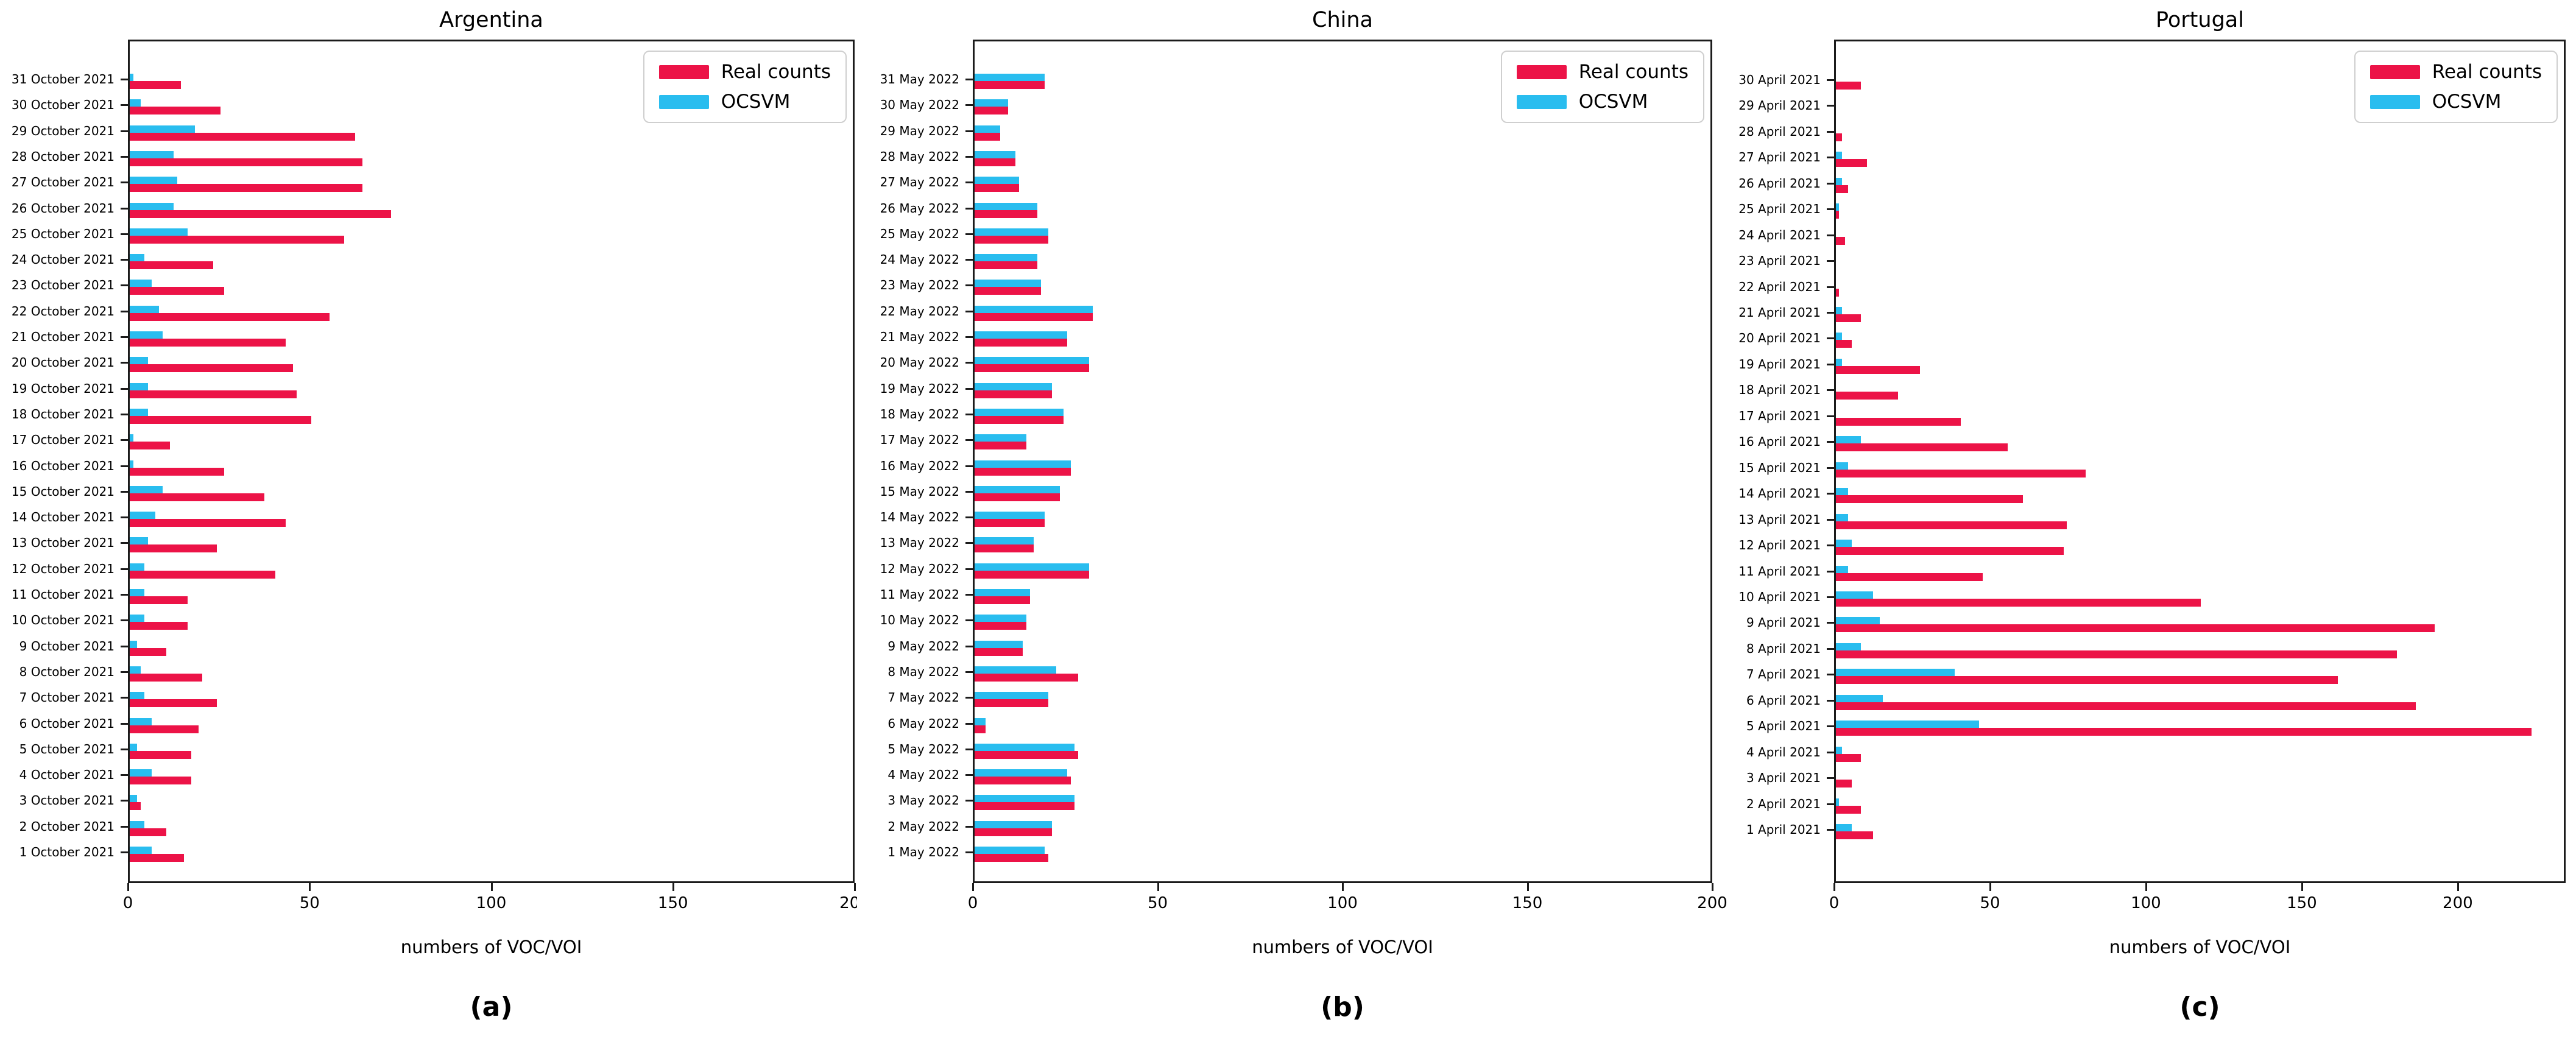 This screenshot has width=2576, height=1050. Describe the element at coordinates (1780, 79) in the screenshot. I see `y-tick-label: 30 April 2021` at that location.